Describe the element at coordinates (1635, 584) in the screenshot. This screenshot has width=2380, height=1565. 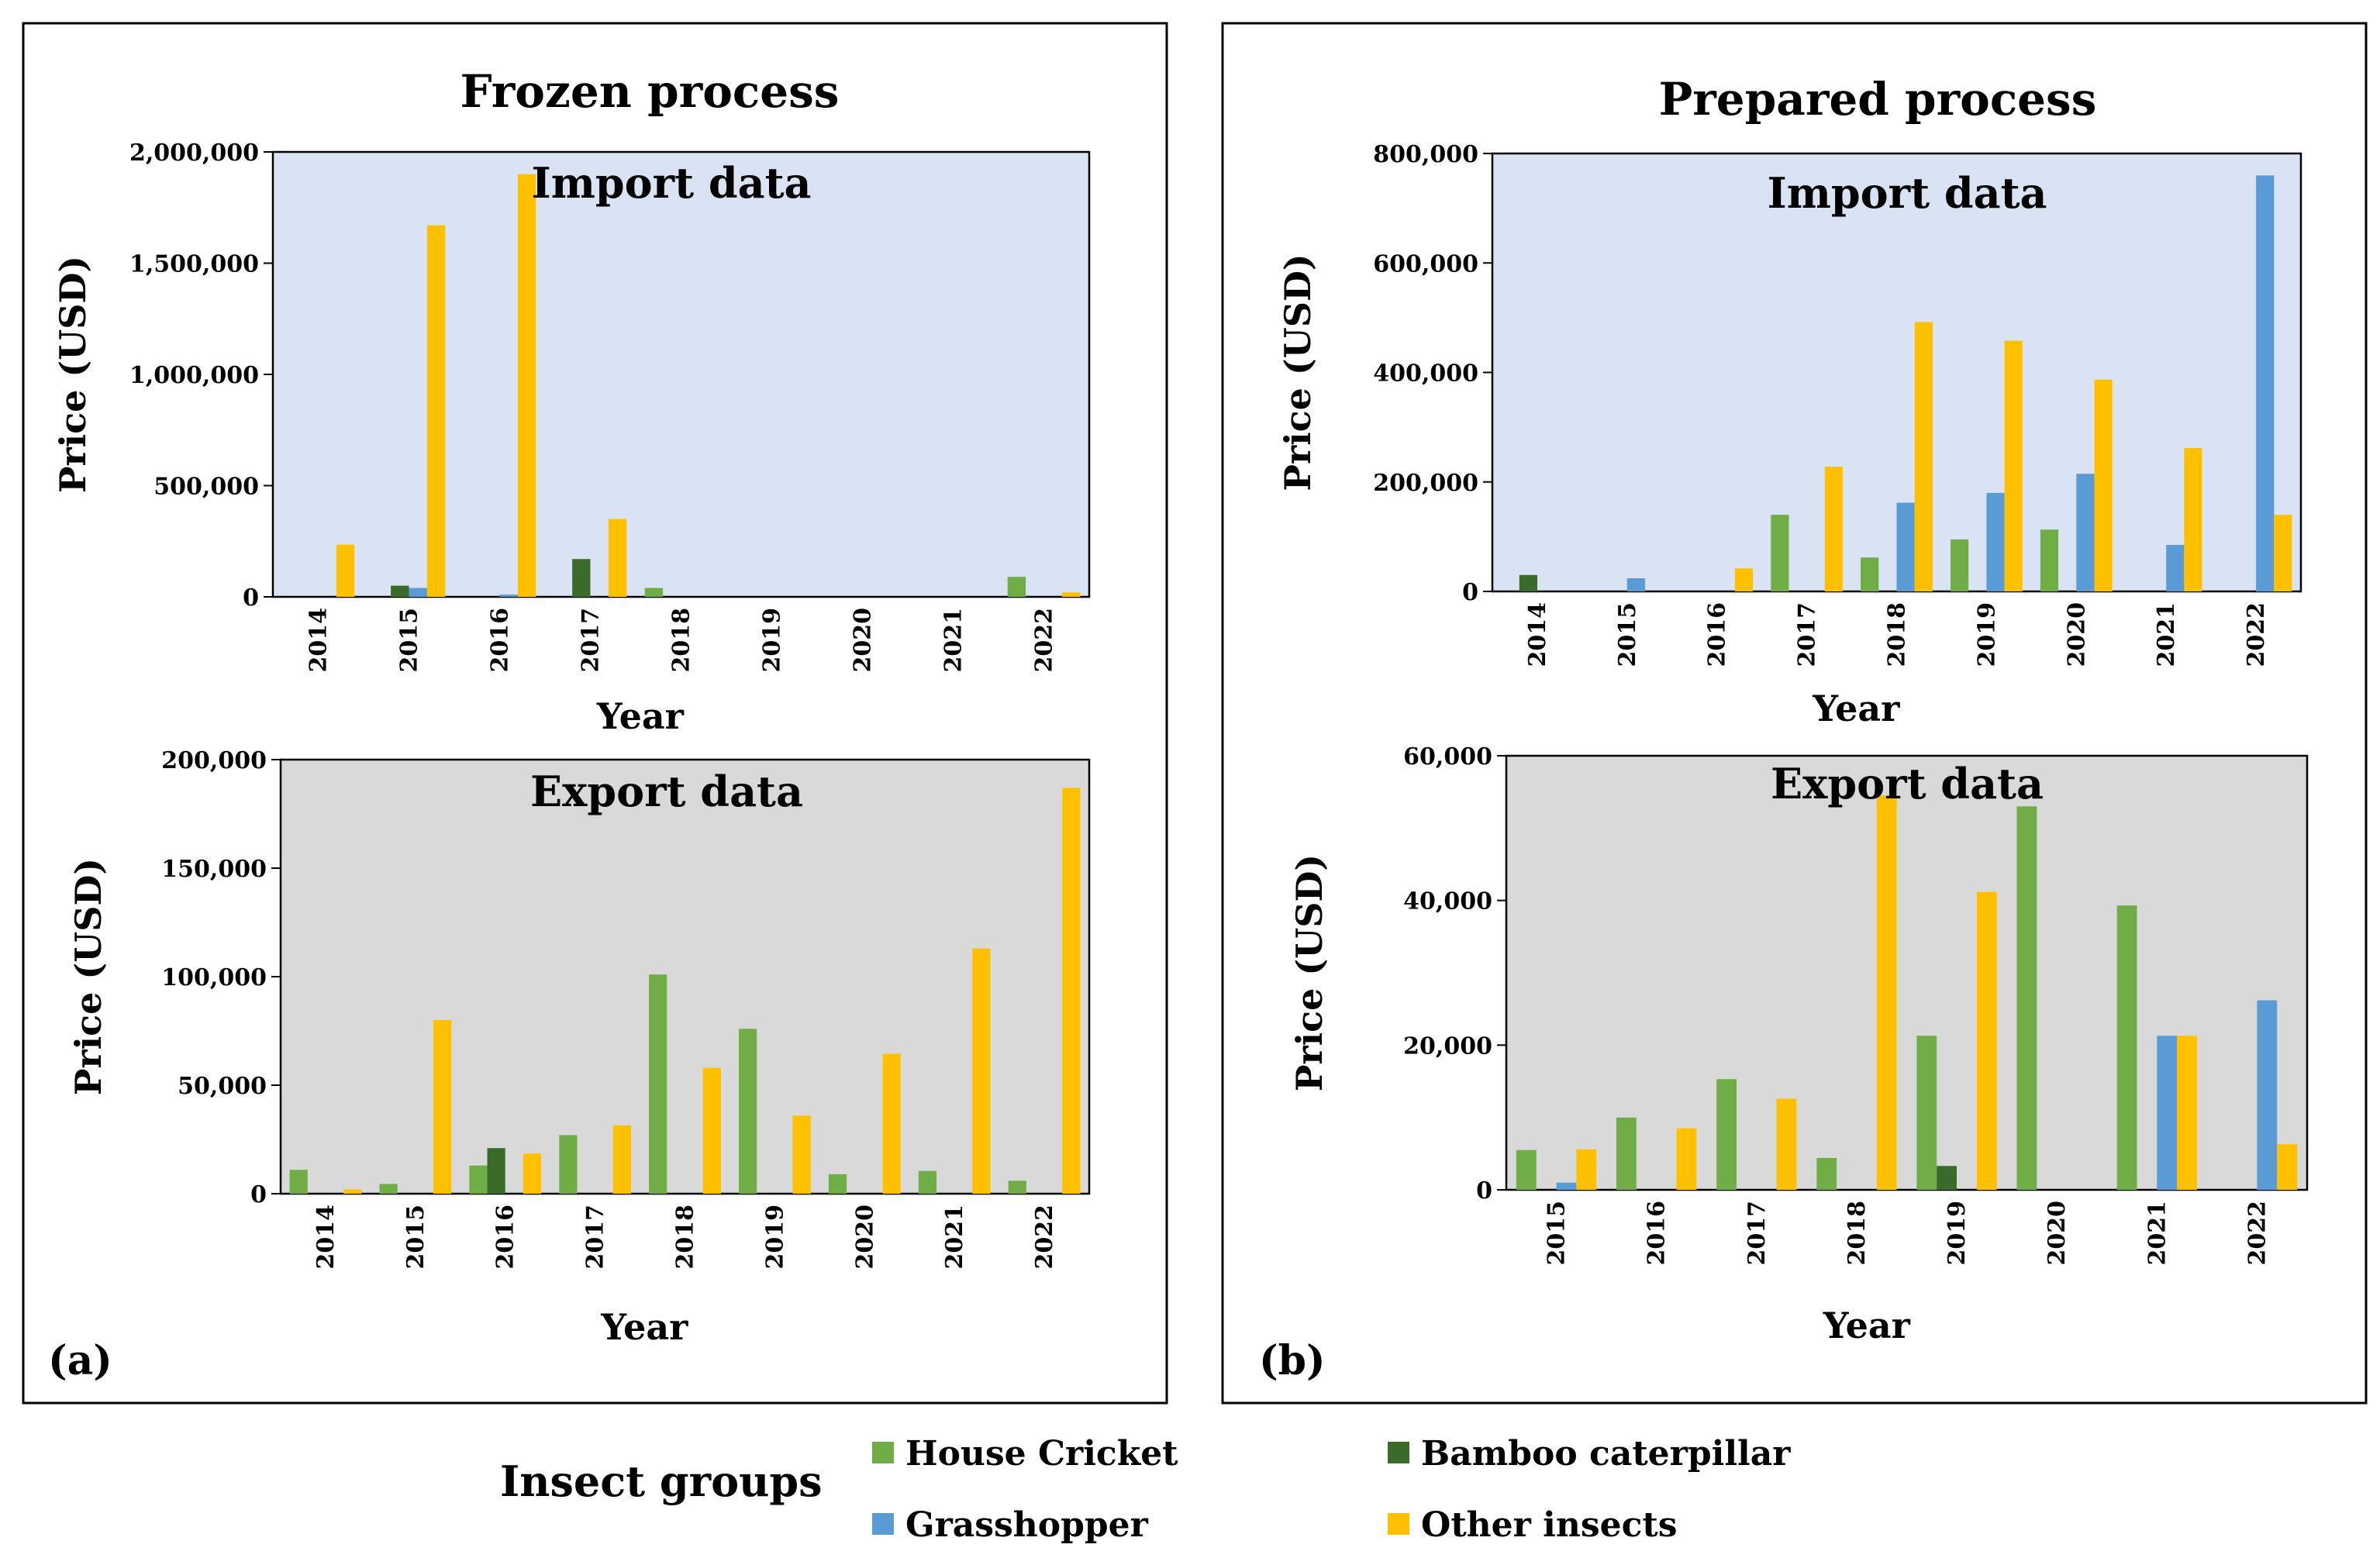
I see `bar-b-import-grasshopper-2015` at that location.